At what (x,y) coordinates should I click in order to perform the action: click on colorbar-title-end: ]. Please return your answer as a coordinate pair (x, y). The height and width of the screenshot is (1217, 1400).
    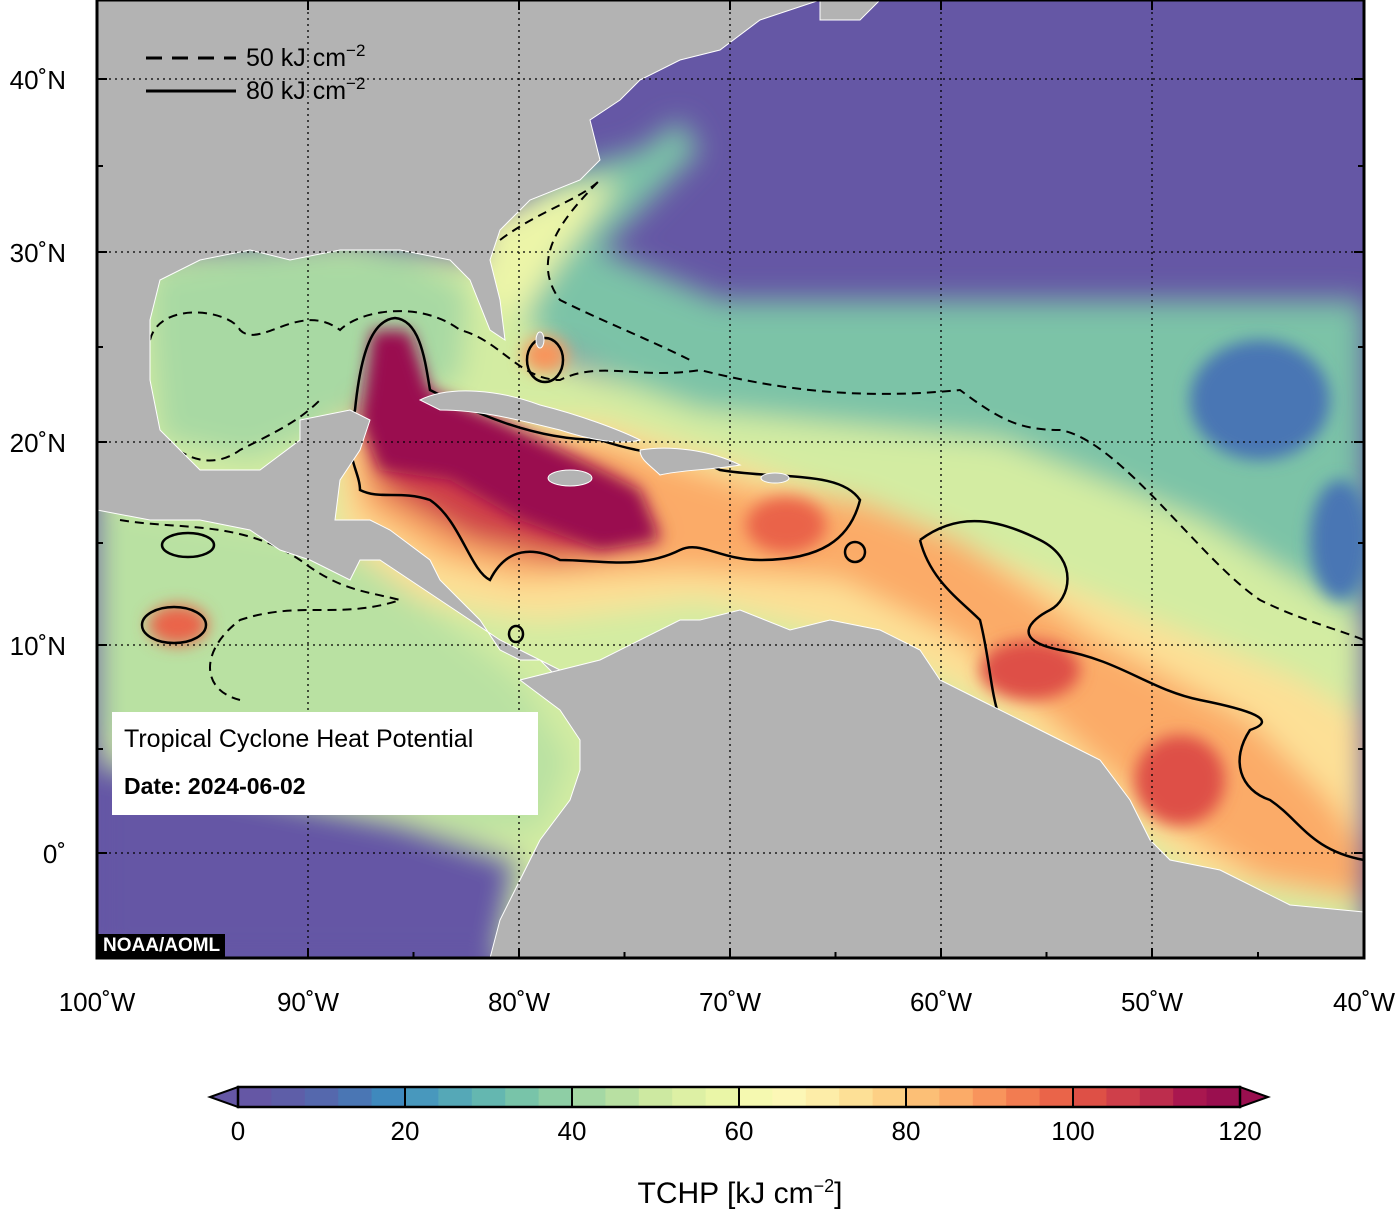
    Looking at the image, I should click on (838, 1193).